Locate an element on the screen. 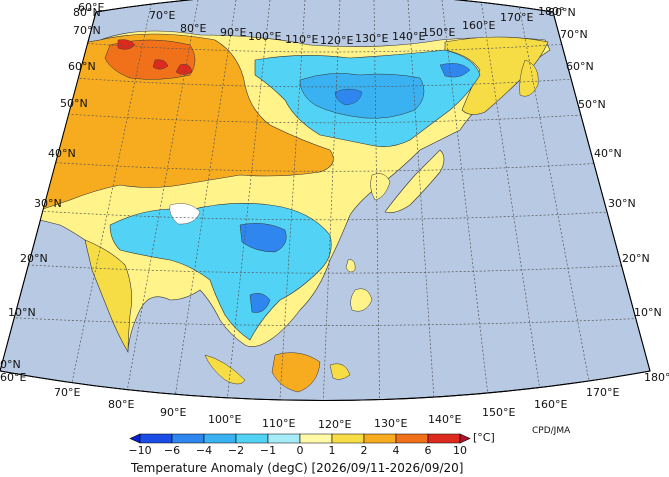 This screenshot has height=477, width=669. borneo is located at coordinates (296, 372).